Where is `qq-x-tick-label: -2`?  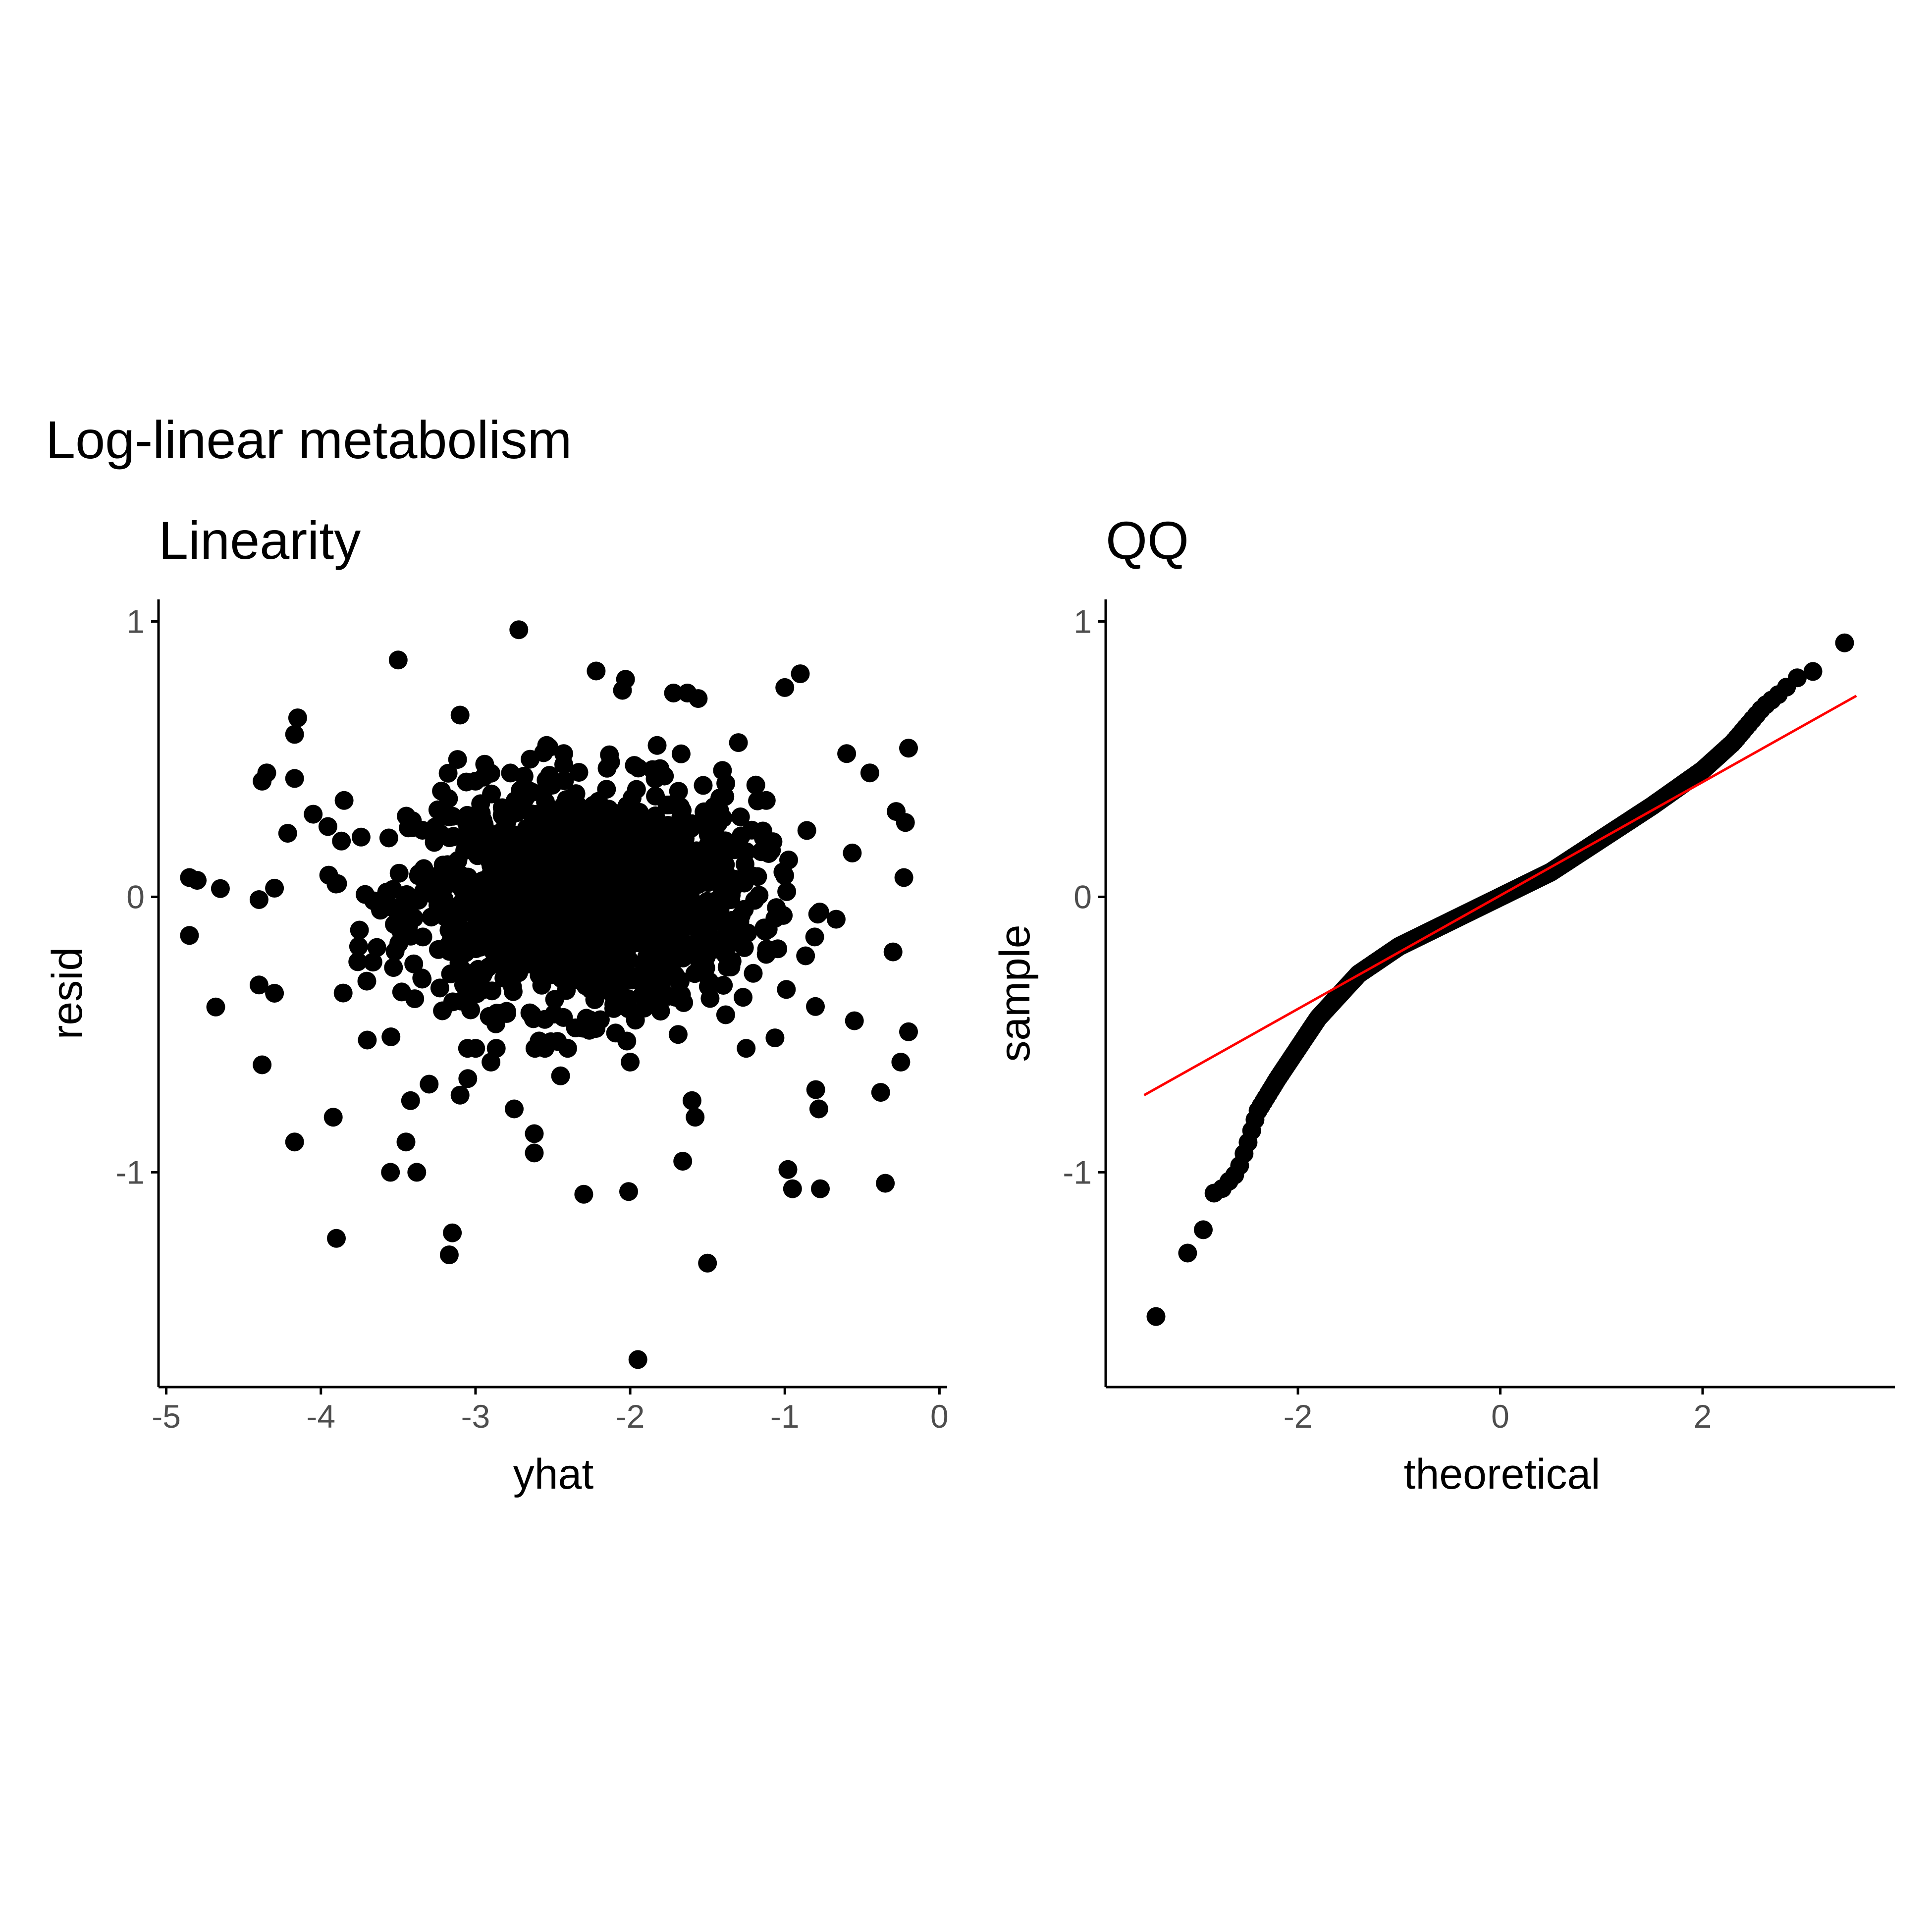 qq-x-tick-label: -2 is located at coordinates (1299, 1416).